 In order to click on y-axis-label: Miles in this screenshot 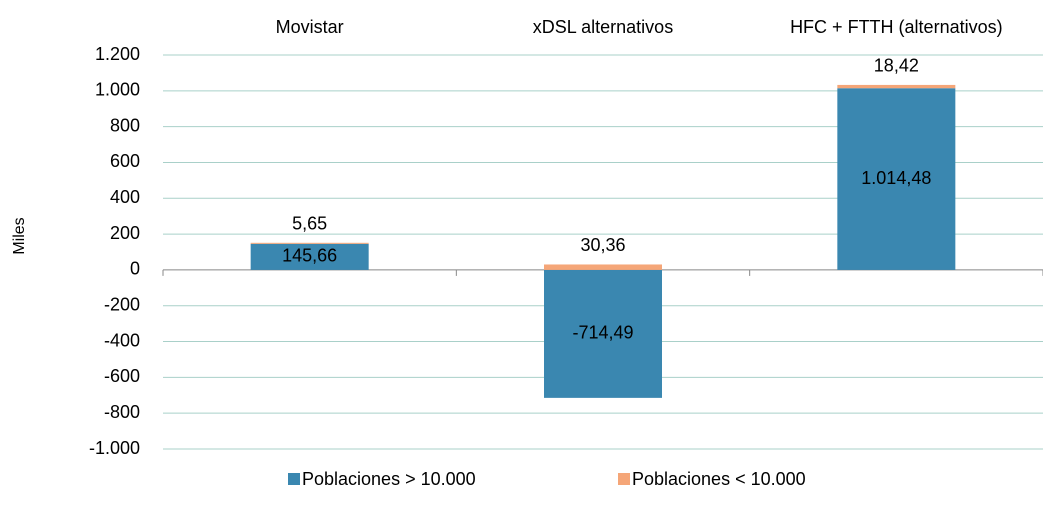, I will do `click(19, 235)`.